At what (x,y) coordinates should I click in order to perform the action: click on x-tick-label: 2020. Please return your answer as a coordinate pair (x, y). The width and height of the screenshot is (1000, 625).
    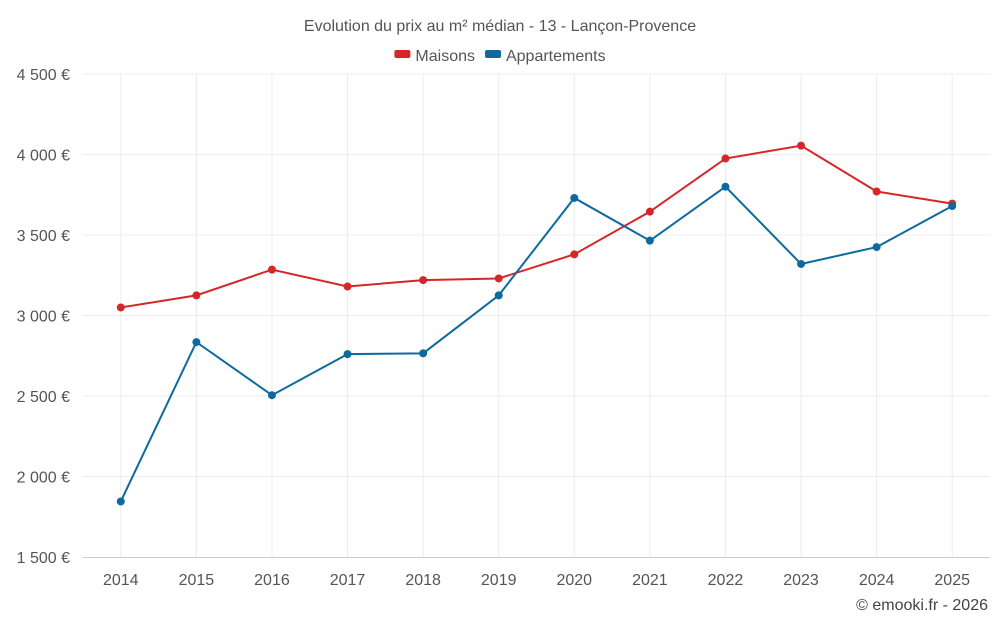
    Looking at the image, I should click on (574, 580).